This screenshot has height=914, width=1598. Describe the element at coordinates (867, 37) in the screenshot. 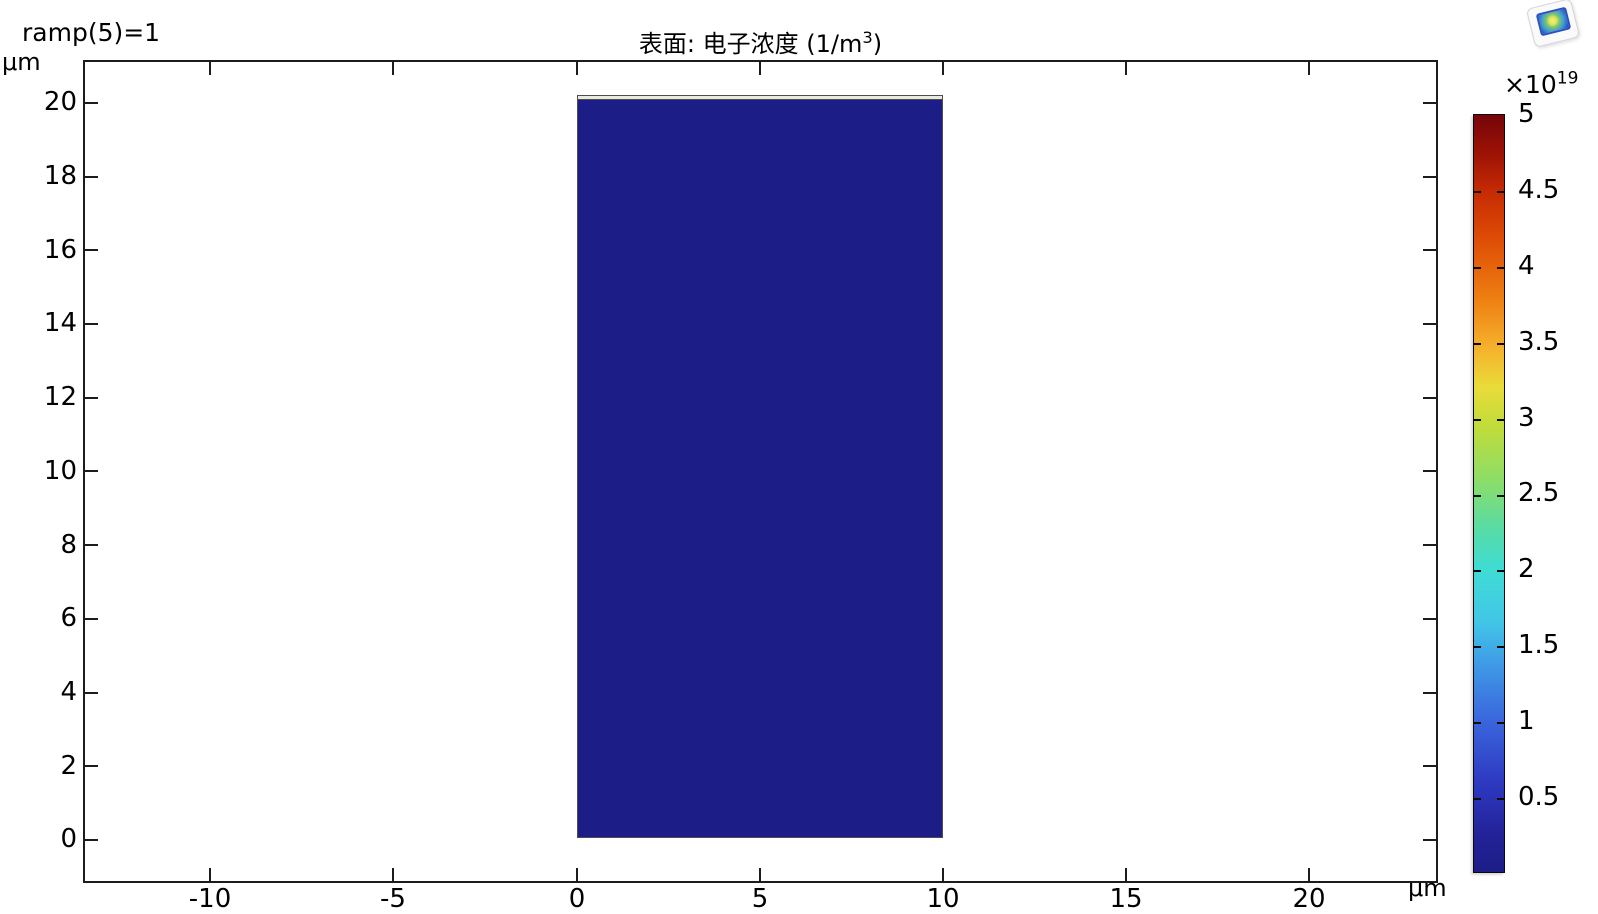

I see `plot-title-exponent: 3` at that location.